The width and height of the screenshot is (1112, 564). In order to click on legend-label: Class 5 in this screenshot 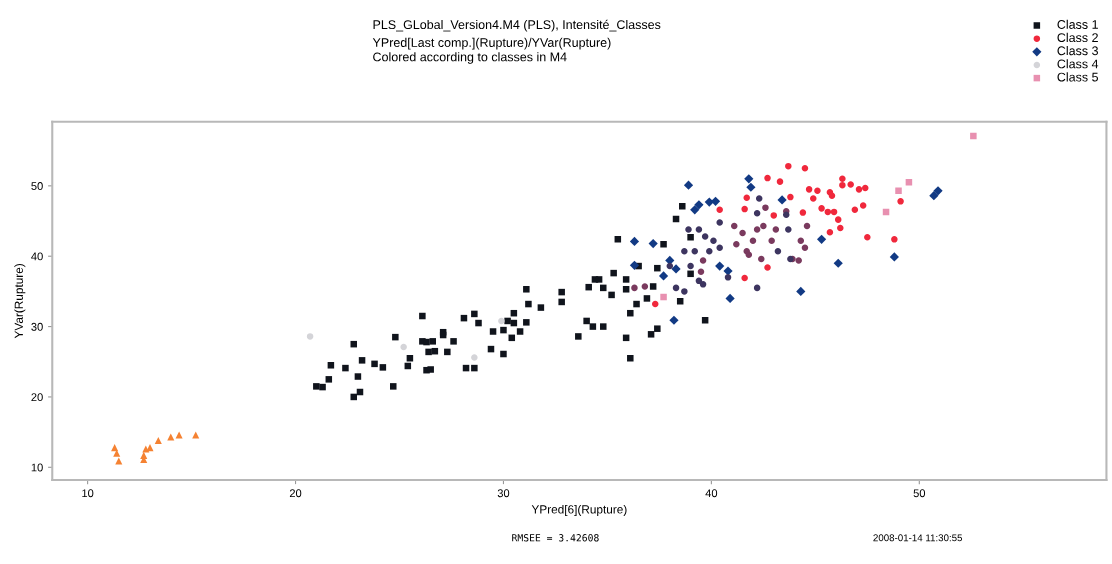, I will do `click(1077, 77)`.